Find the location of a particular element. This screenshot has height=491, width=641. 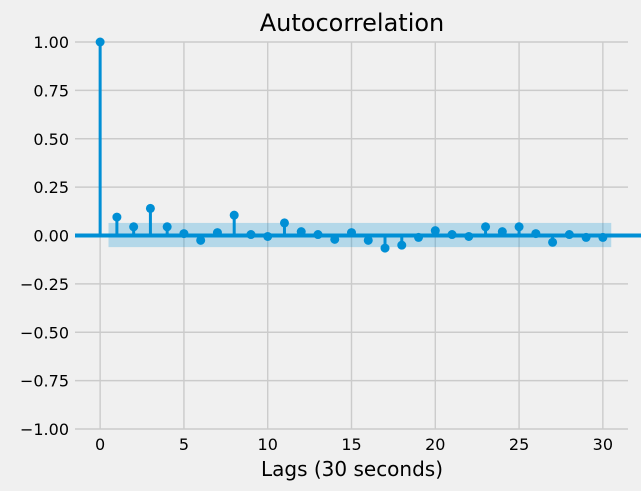

y-tick-label: 0.25 is located at coordinates (51, 187).